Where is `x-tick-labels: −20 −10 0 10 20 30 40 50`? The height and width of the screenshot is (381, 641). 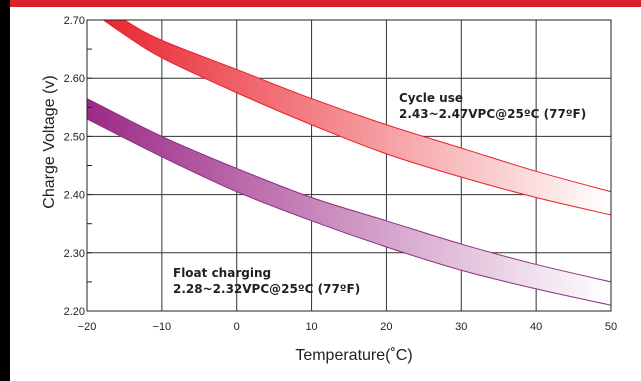 x-tick-labels: −20 −10 0 10 20 30 40 50 is located at coordinates (347, 327).